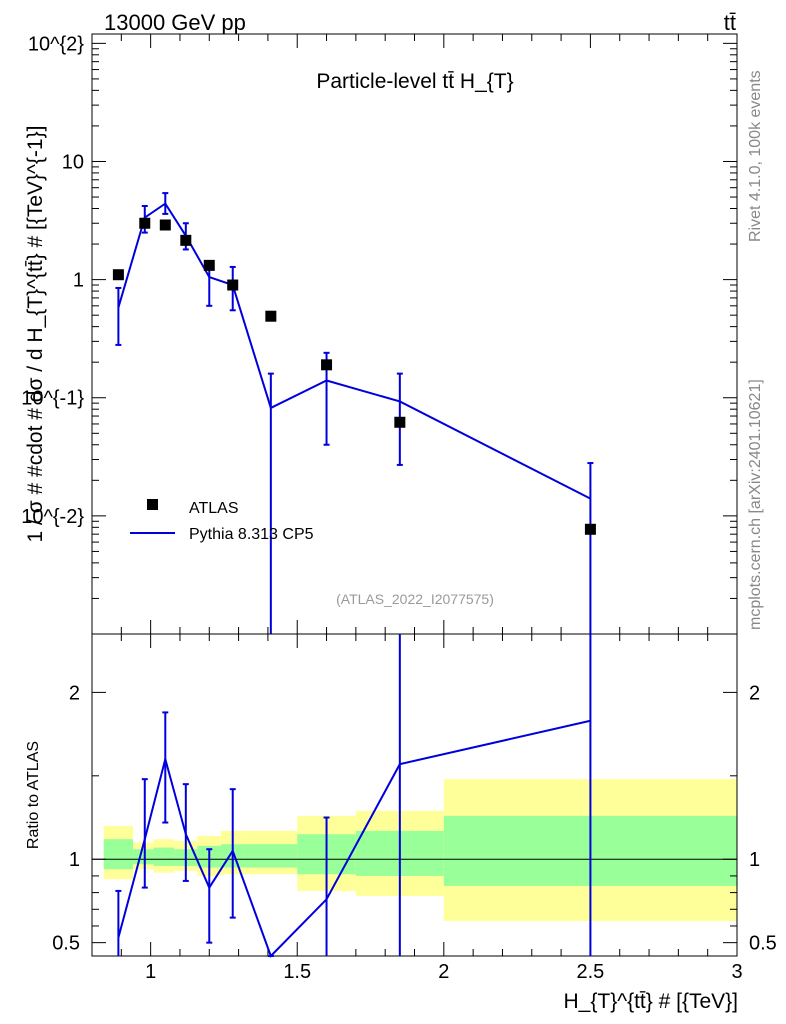  What do you see at coordinates (414, 850) in the screenshot?
I see `ratio-uncertainty-bands` at bounding box center [414, 850].